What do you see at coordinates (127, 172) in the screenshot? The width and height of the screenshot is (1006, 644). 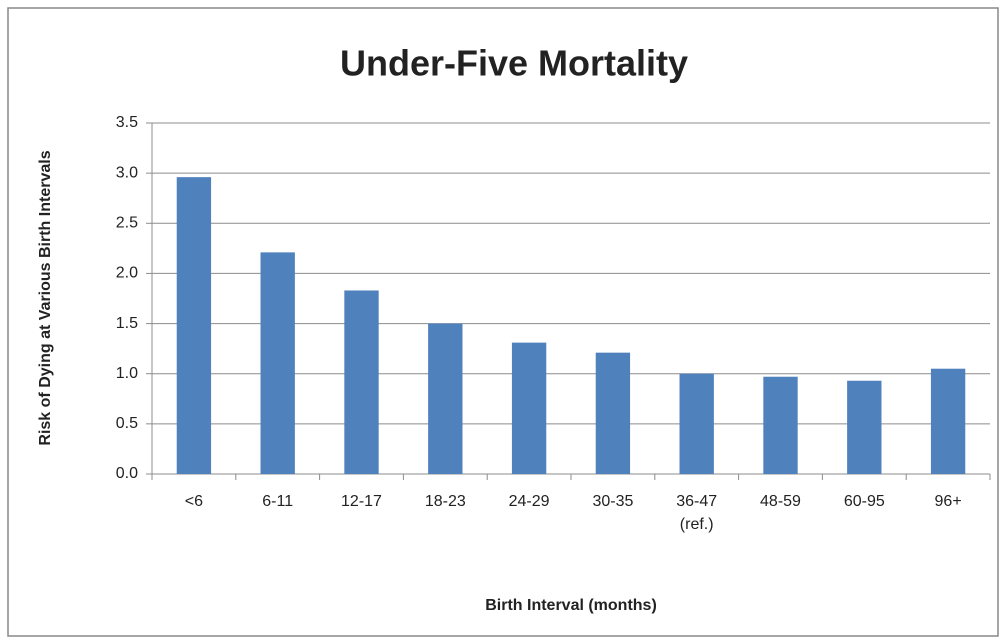 I see `y-tick-label: 3.0` at bounding box center [127, 172].